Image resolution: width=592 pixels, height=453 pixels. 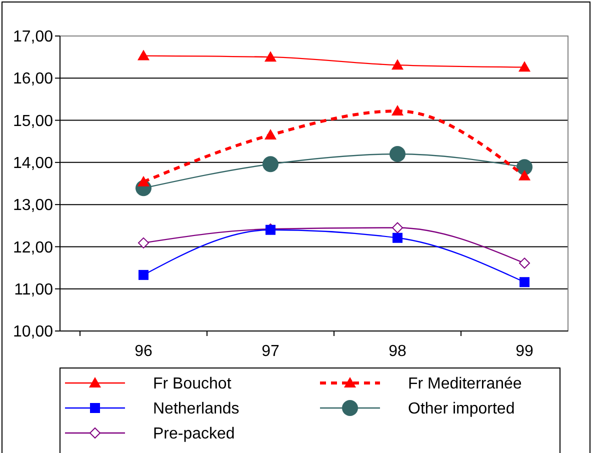 I want to click on y-tick-label: 13,00, so click(x=33, y=205).